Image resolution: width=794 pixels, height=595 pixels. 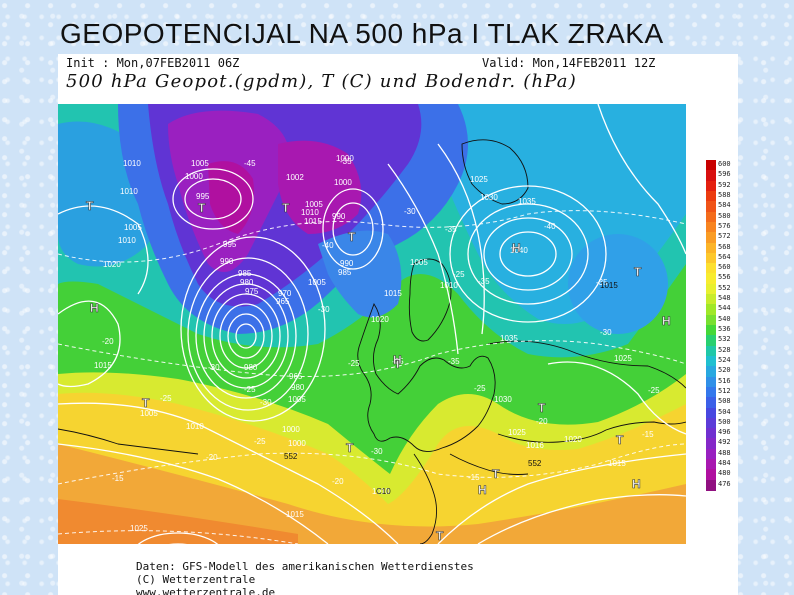 I want to click on pressure-label: 1030, so click(x=503, y=399).